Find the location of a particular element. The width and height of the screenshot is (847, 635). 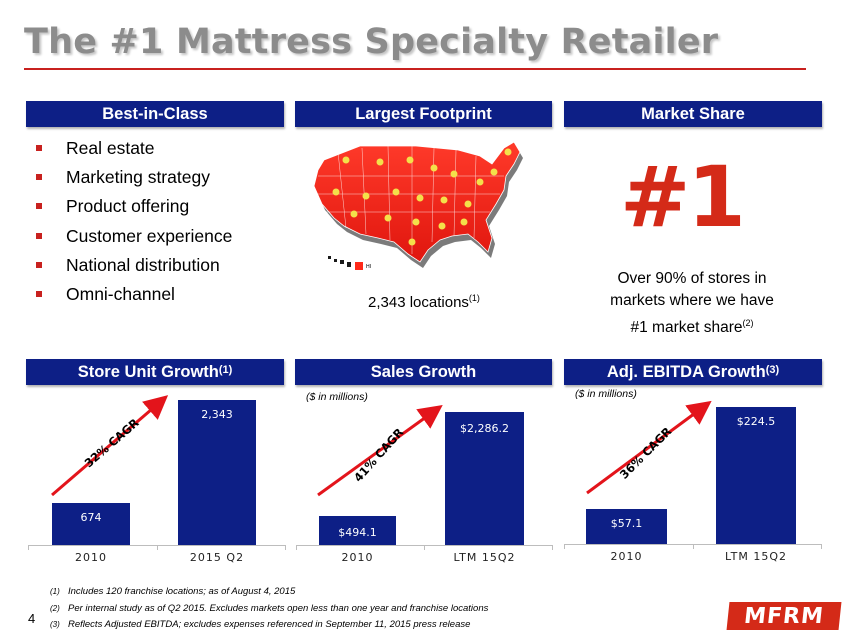

bar-value-label: $224.5 is located at coordinates (756, 421).